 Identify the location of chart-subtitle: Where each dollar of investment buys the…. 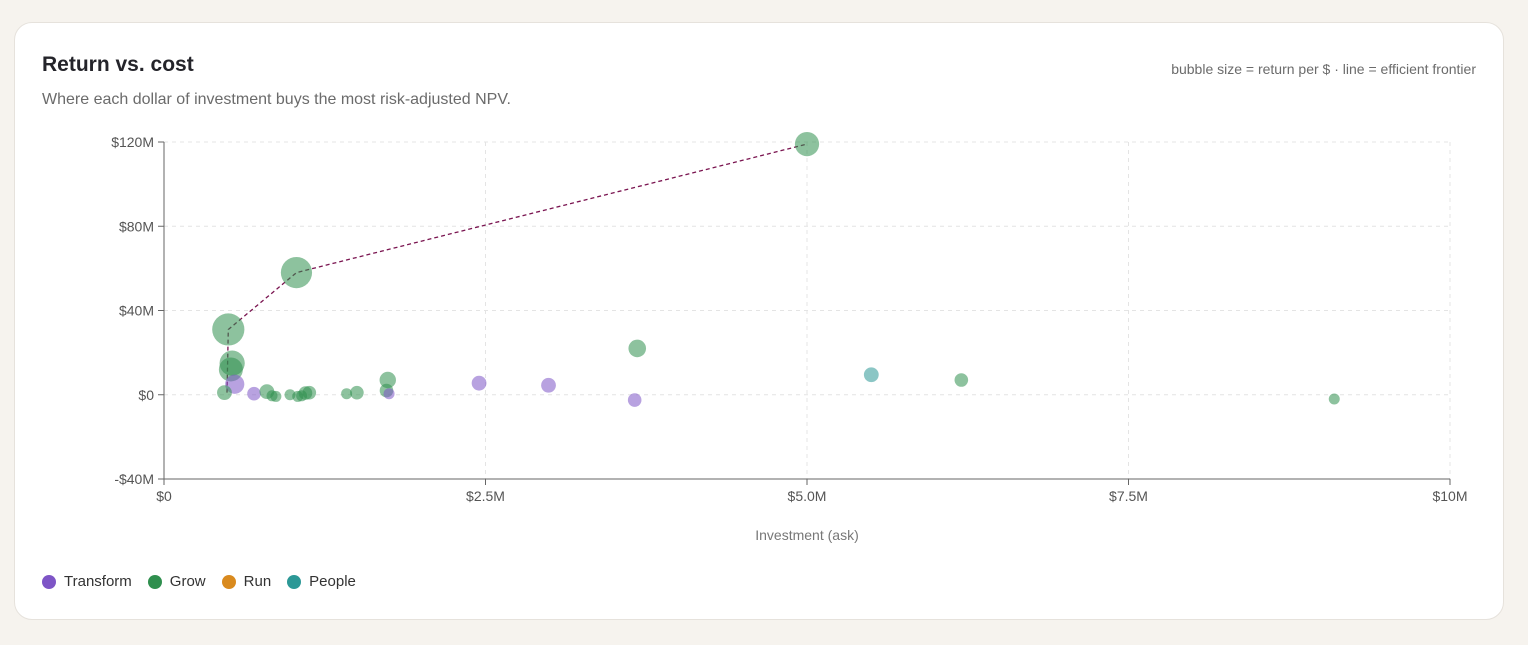
(276, 99).